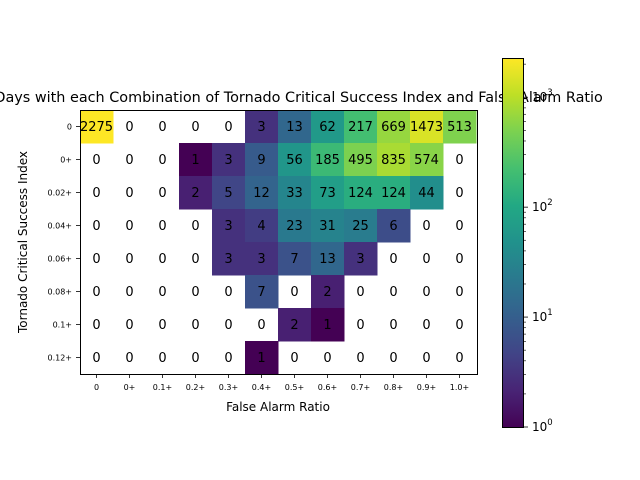 The image size is (640, 480). I want to click on colorbar-tick-label: 10³, so click(542, 96).